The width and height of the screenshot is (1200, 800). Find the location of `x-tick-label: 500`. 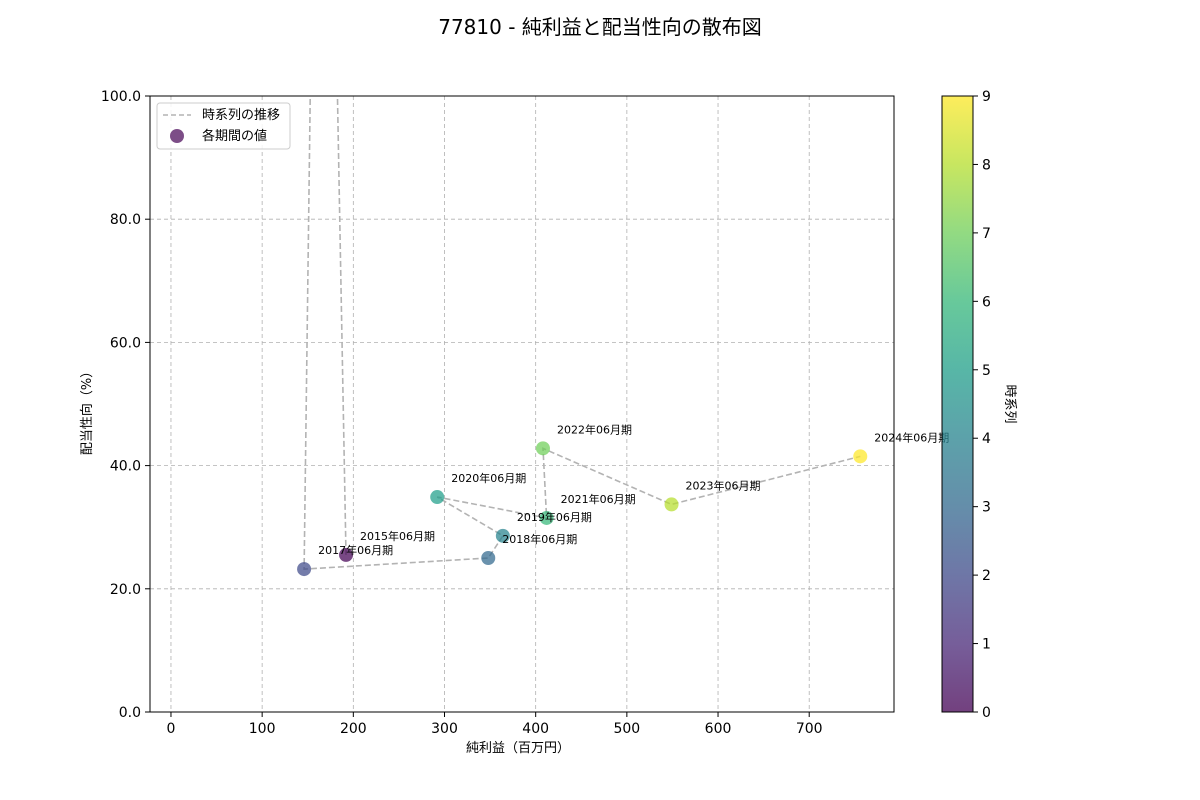

x-tick-label: 500 is located at coordinates (626, 729).